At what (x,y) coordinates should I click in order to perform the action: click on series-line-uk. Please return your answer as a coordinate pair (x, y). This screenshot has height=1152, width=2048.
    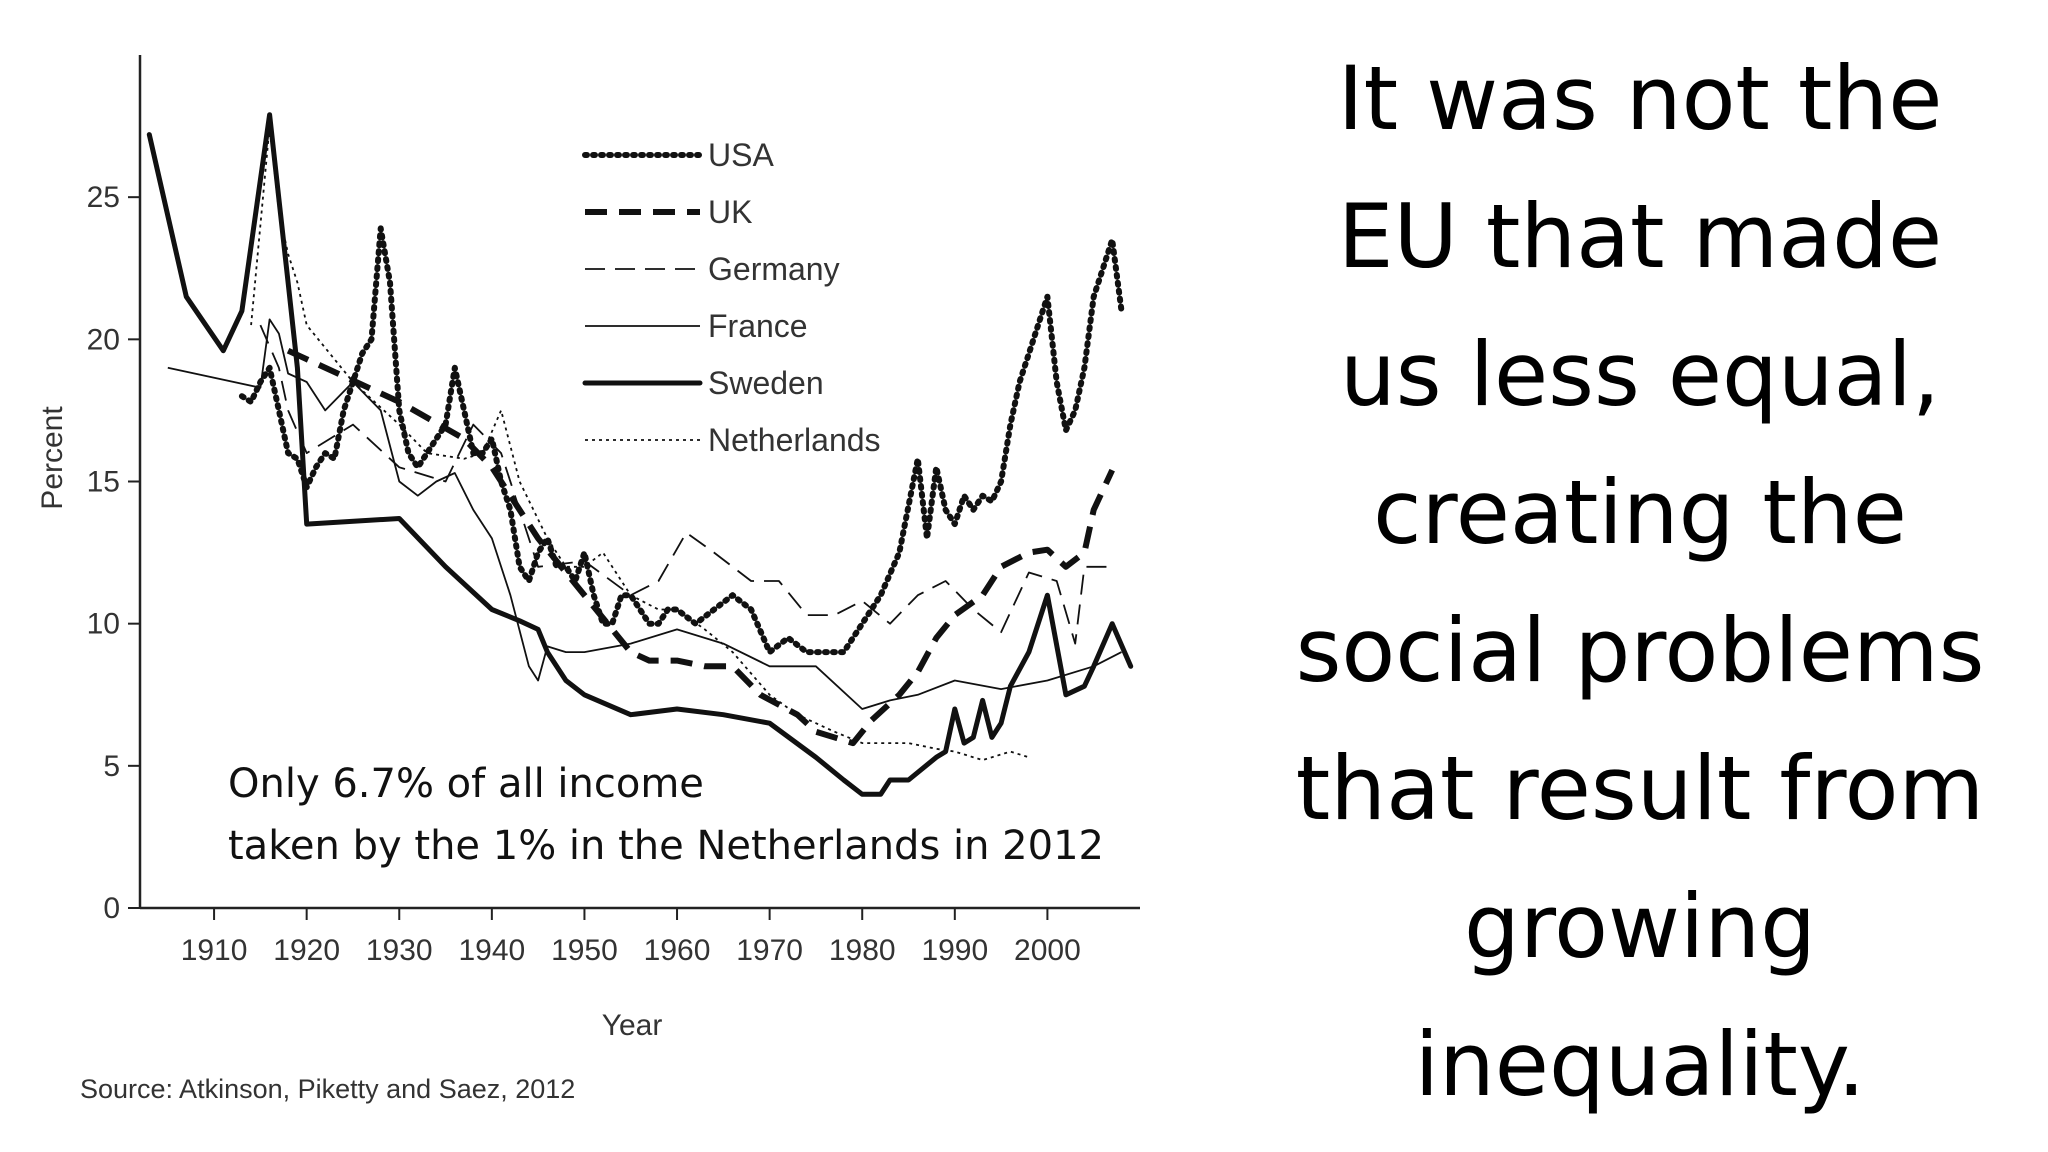
    Looking at the image, I should click on (700, 547).